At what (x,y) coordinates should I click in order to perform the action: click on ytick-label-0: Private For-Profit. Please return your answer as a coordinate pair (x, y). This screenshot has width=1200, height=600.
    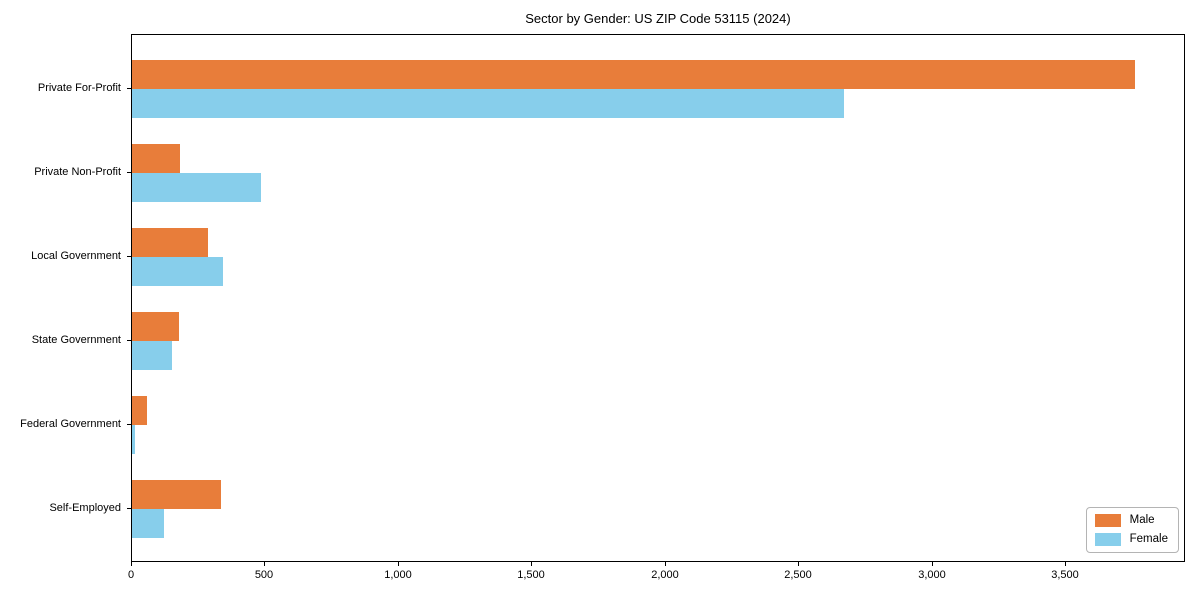
    Looking at the image, I should click on (79, 87).